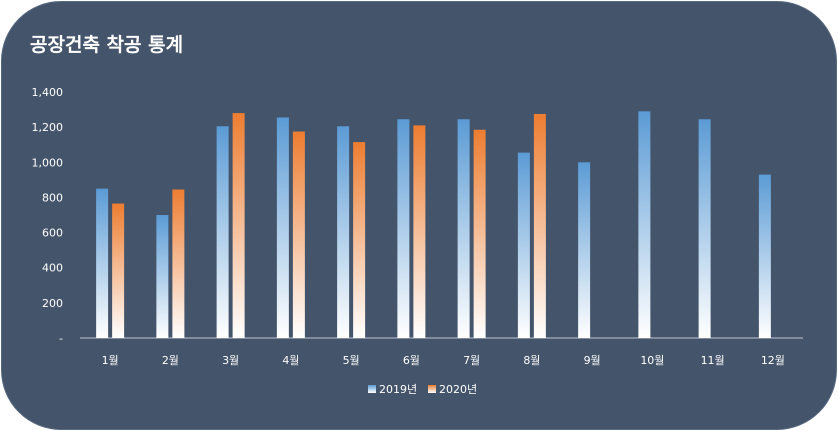  What do you see at coordinates (230, 360) in the screenshot?
I see `x-tick-label: 3월` at bounding box center [230, 360].